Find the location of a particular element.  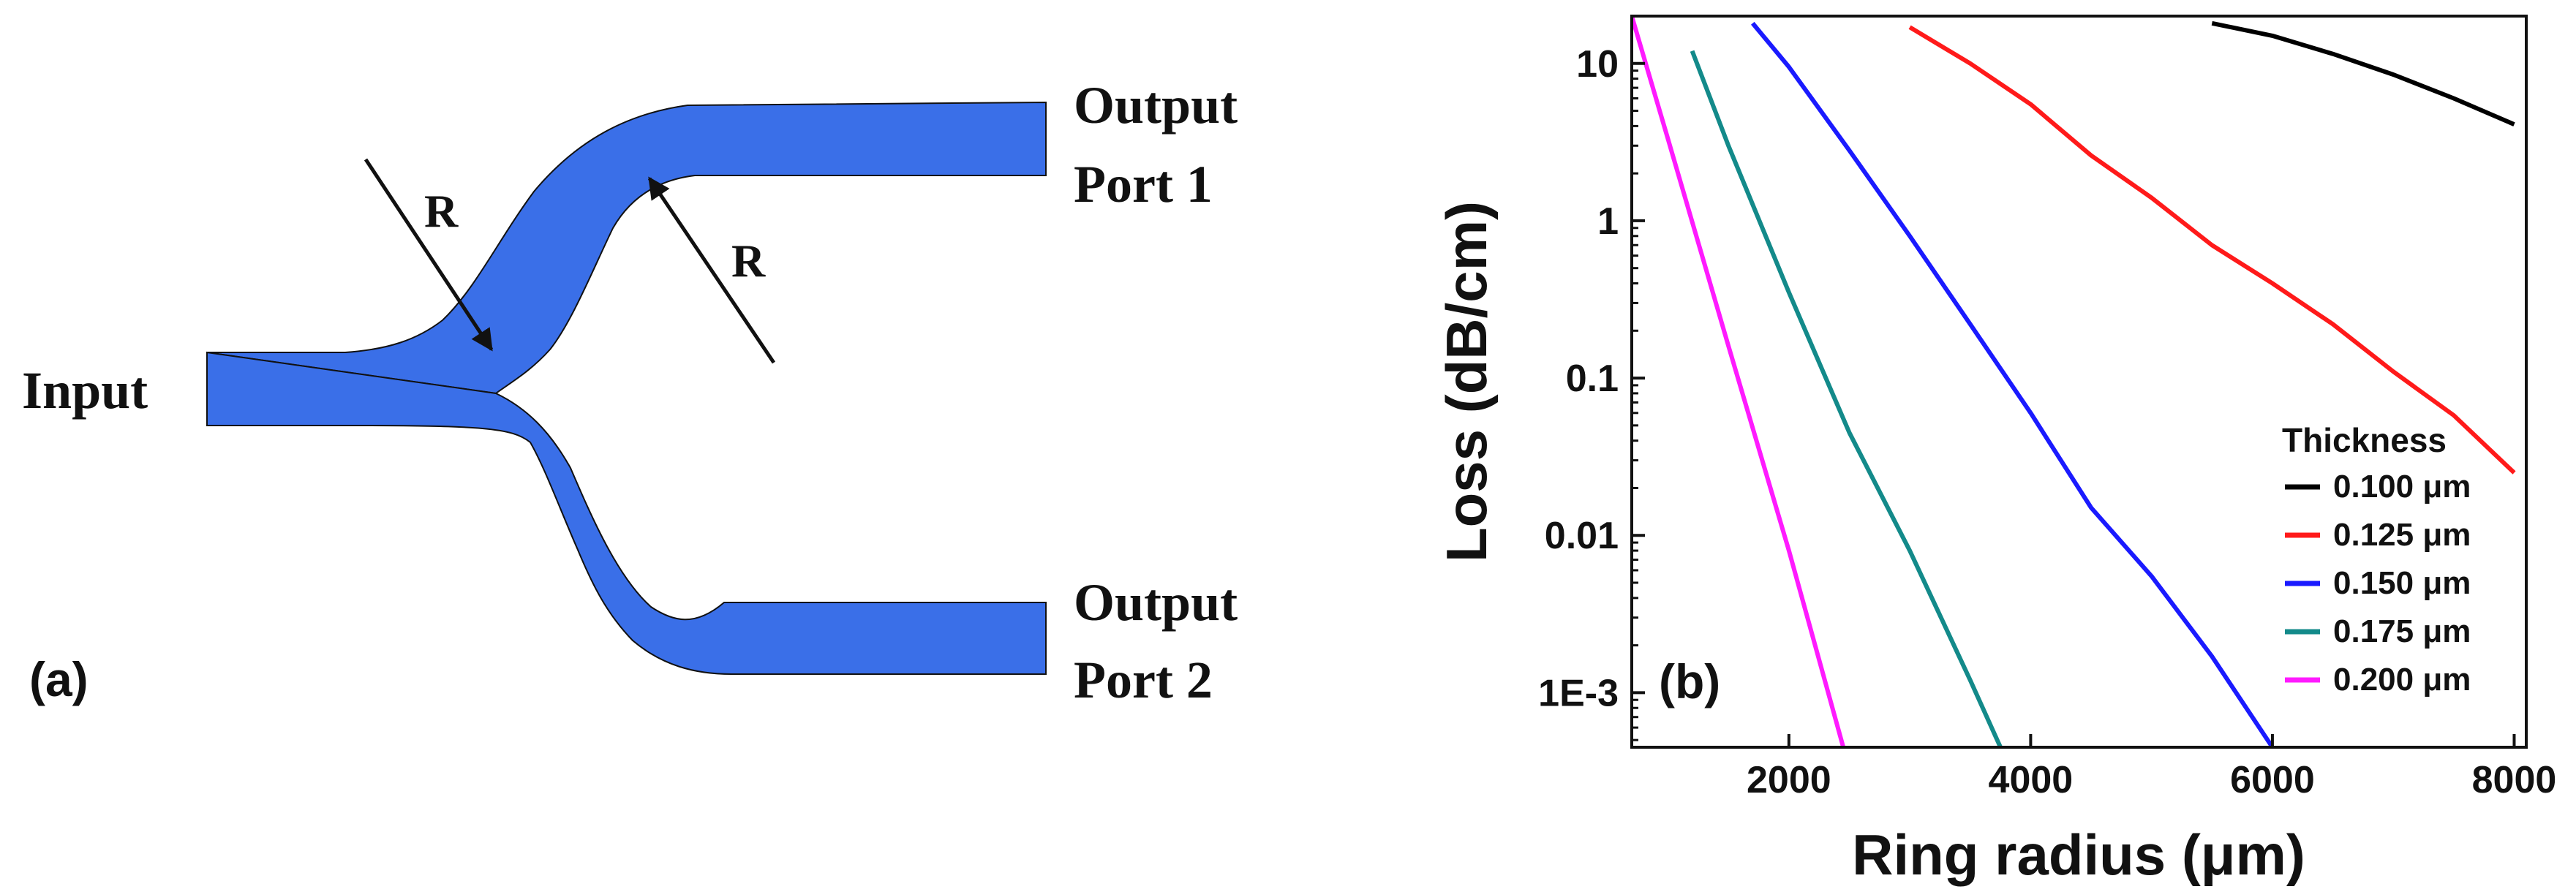

legend-entry-label: 0.125 μm is located at coordinates (2402, 535).